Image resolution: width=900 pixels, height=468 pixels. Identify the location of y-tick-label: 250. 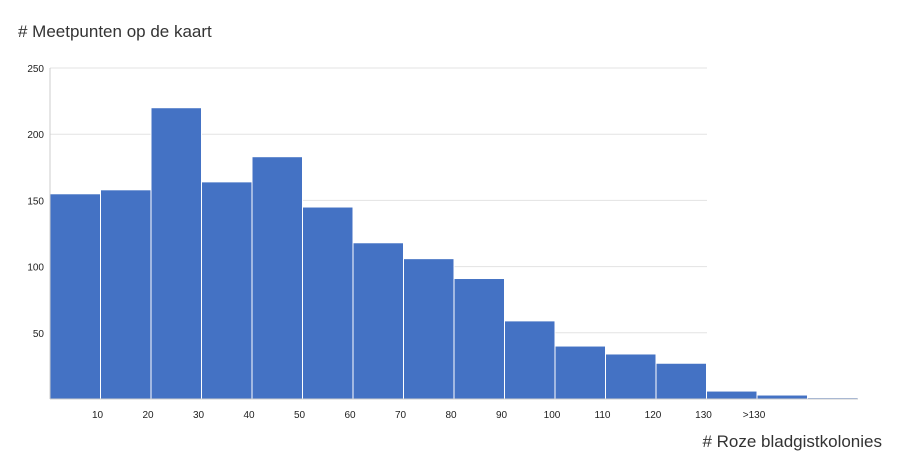
(35, 69).